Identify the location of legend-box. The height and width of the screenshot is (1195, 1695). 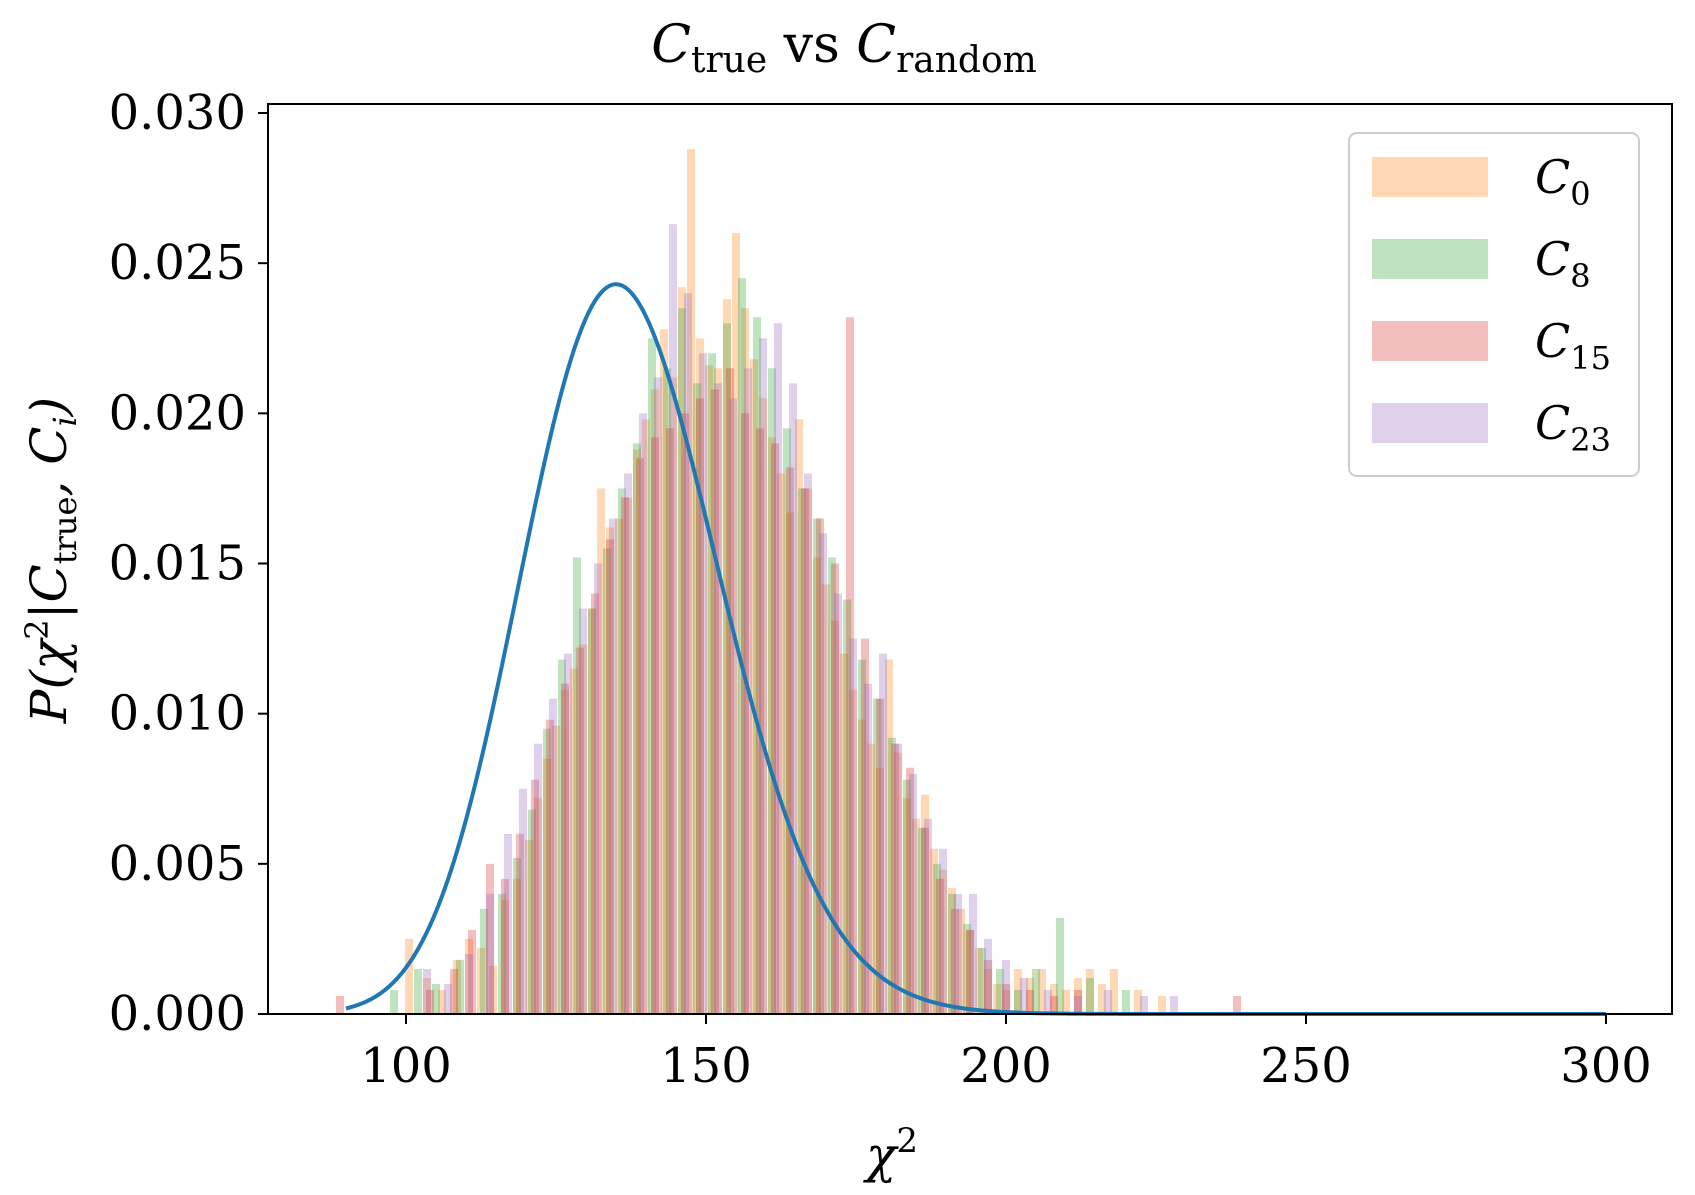
(1494, 304).